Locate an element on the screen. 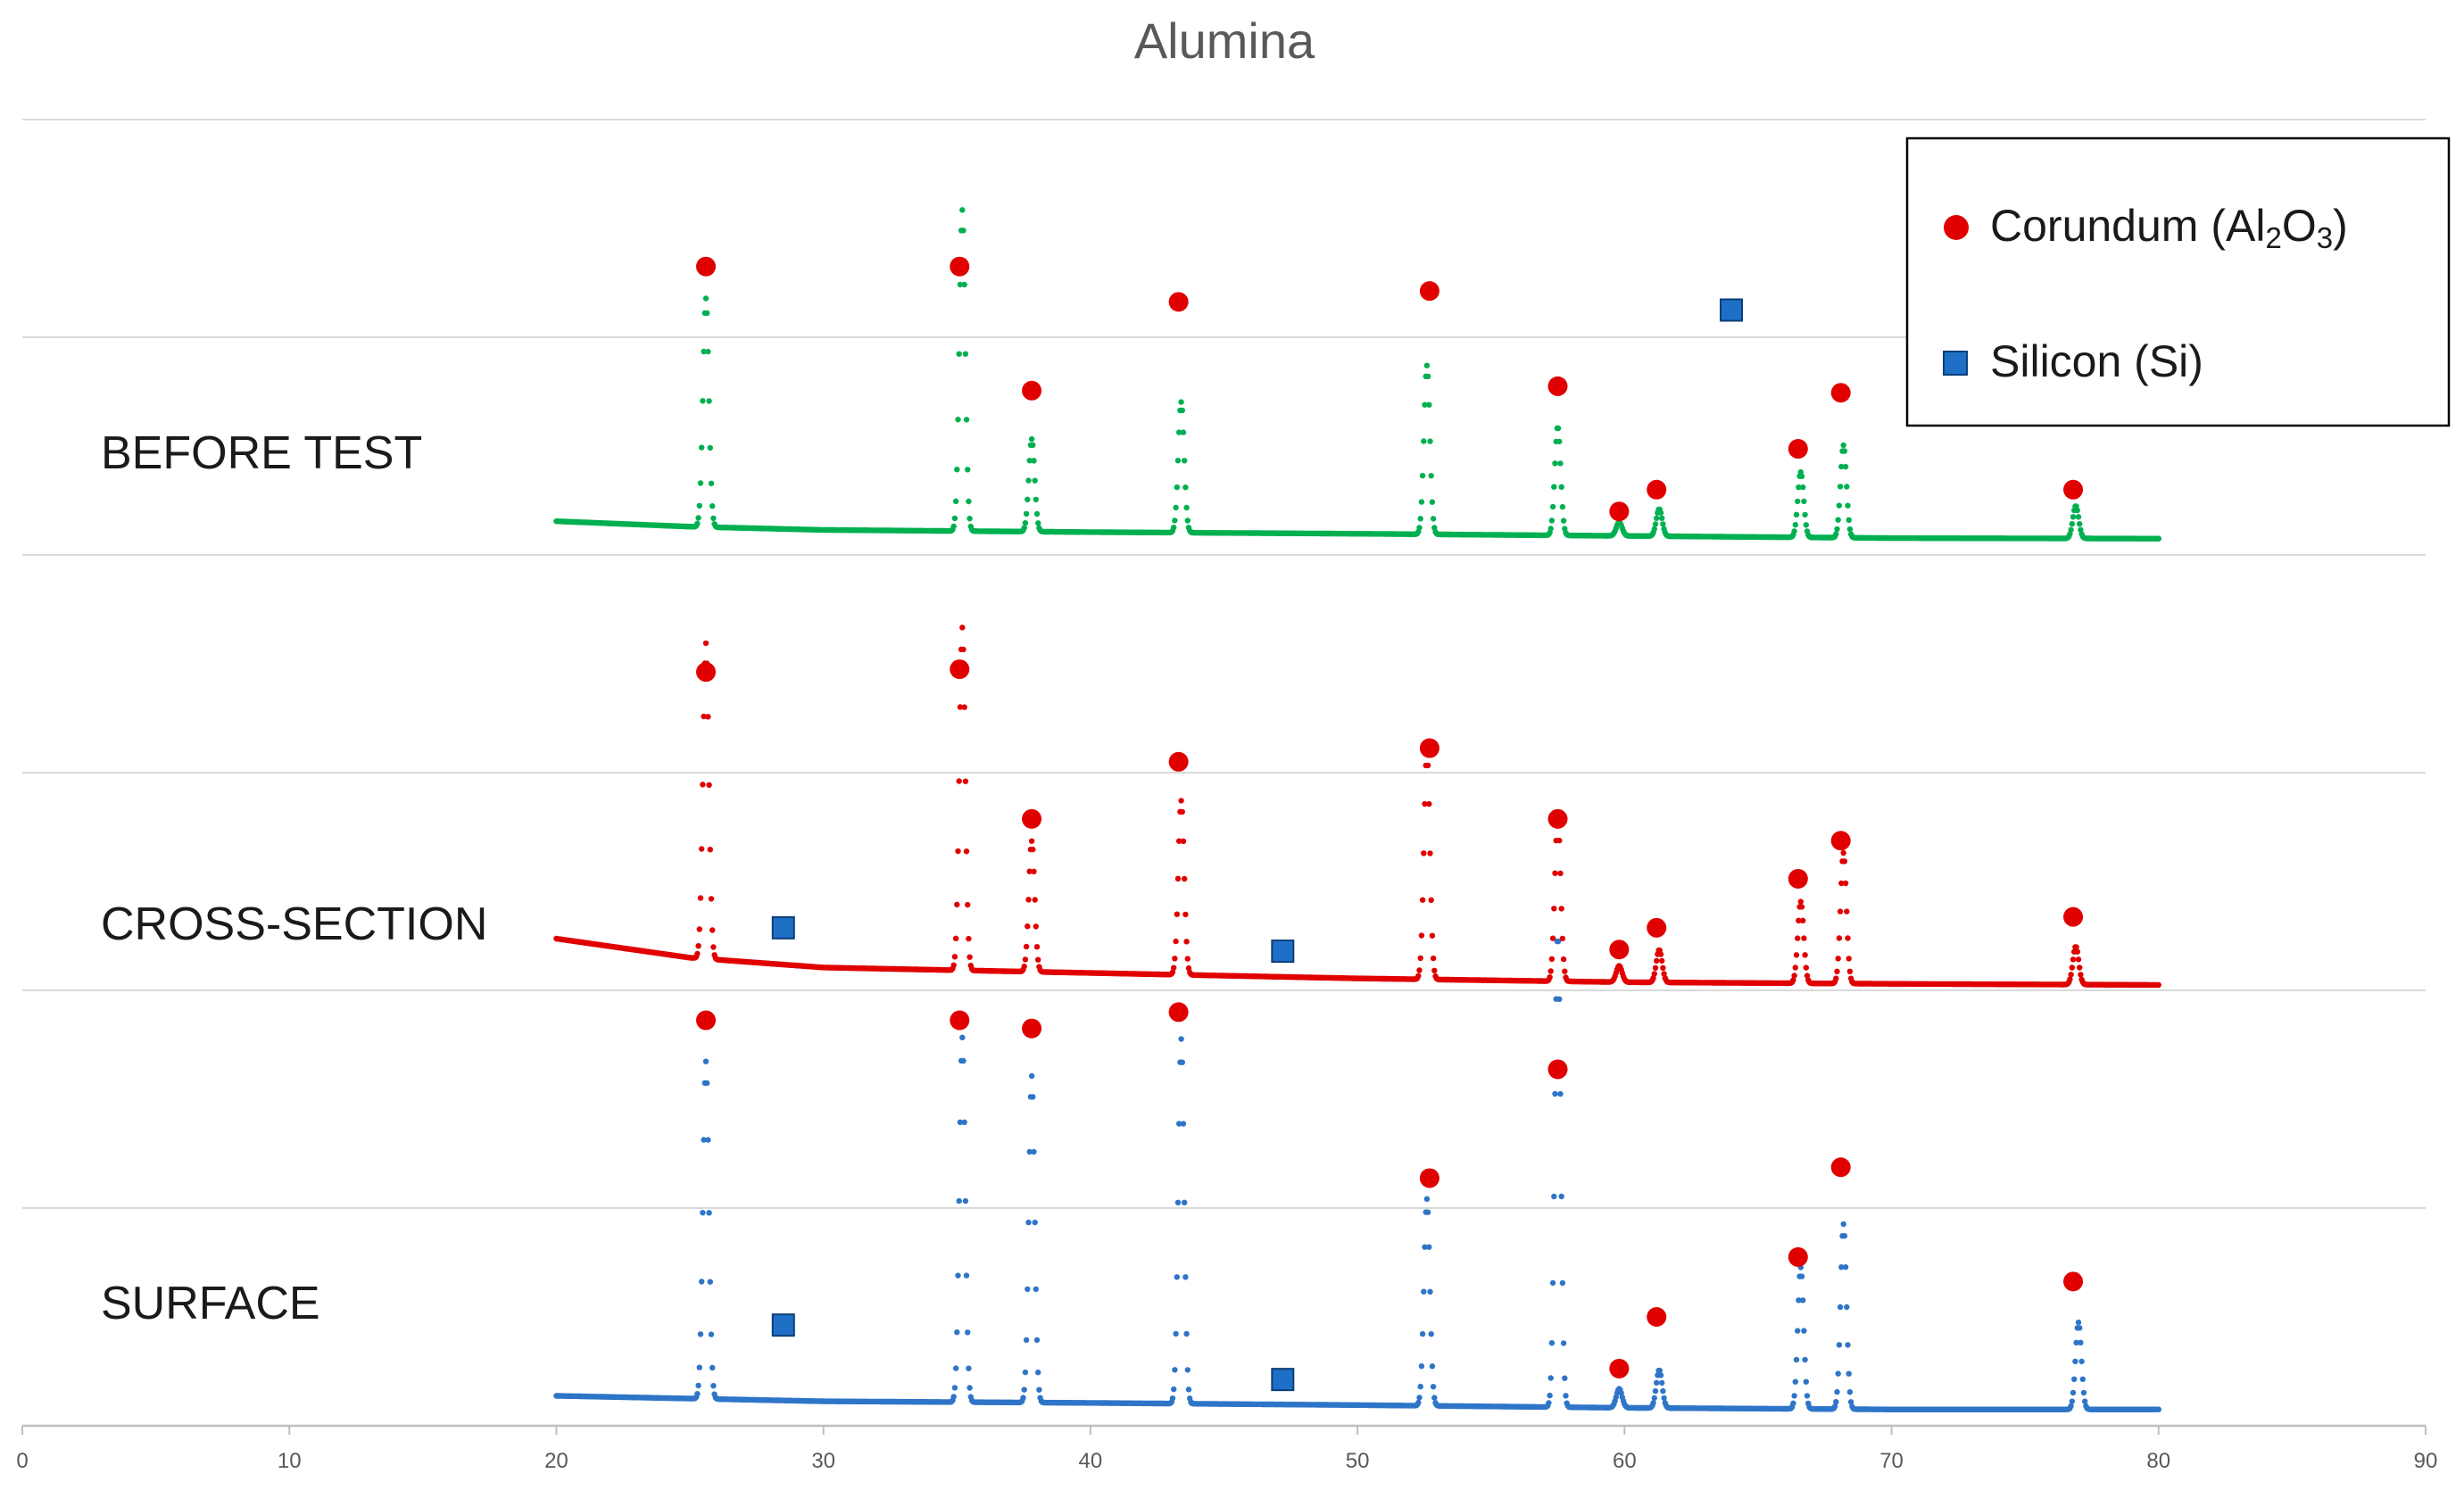  silicon-marker is located at coordinates (1283, 952).